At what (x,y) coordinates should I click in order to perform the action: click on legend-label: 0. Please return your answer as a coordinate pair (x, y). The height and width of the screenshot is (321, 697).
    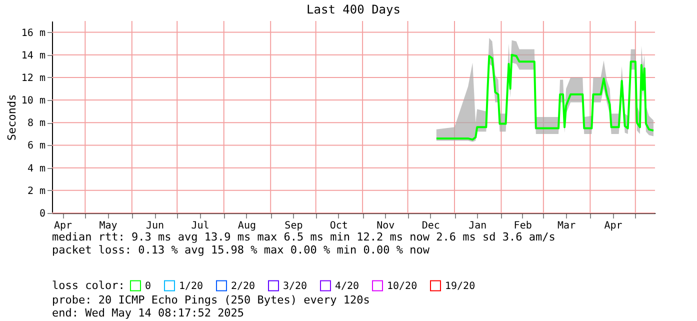
    Looking at the image, I should click on (148, 286).